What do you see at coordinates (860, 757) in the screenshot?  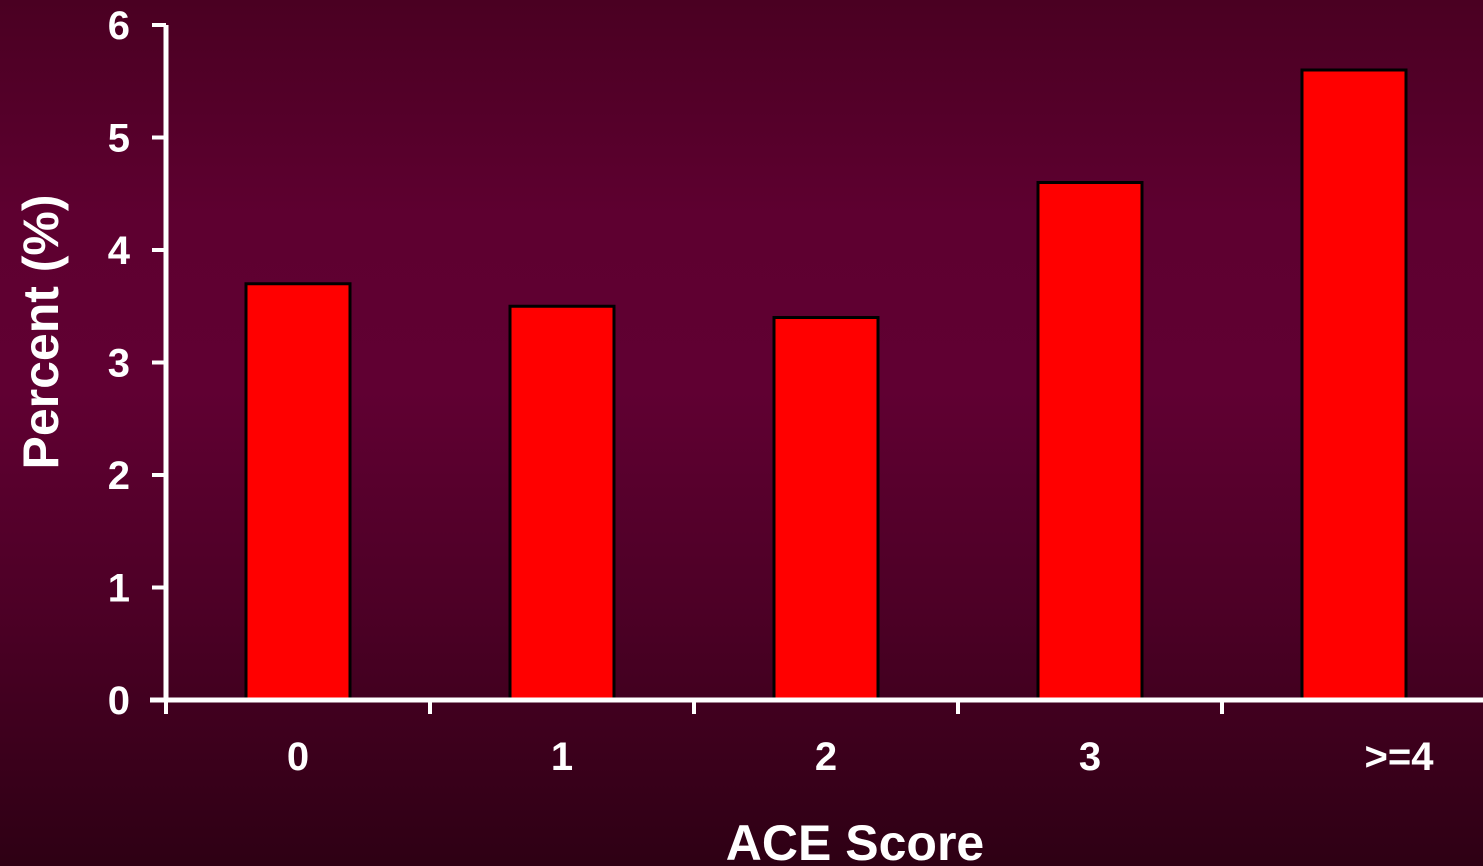 I see `x-axis-tick-labels: 0 1 2 3 >=4` at bounding box center [860, 757].